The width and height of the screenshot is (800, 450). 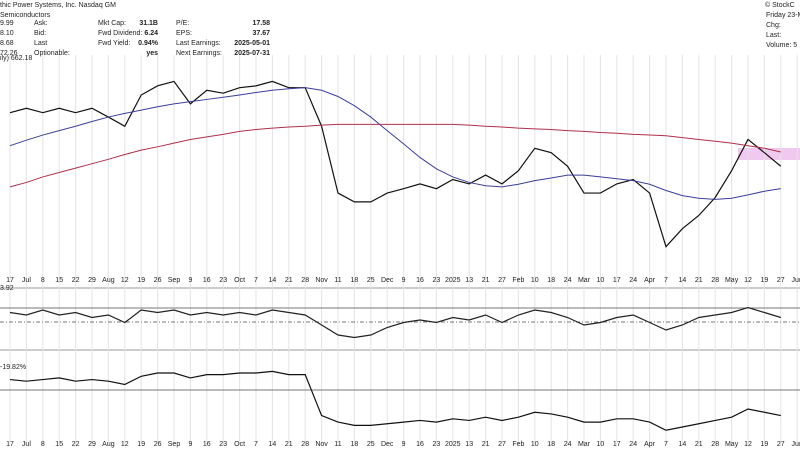 I want to click on quote-value: 17.58, so click(x=261, y=23).